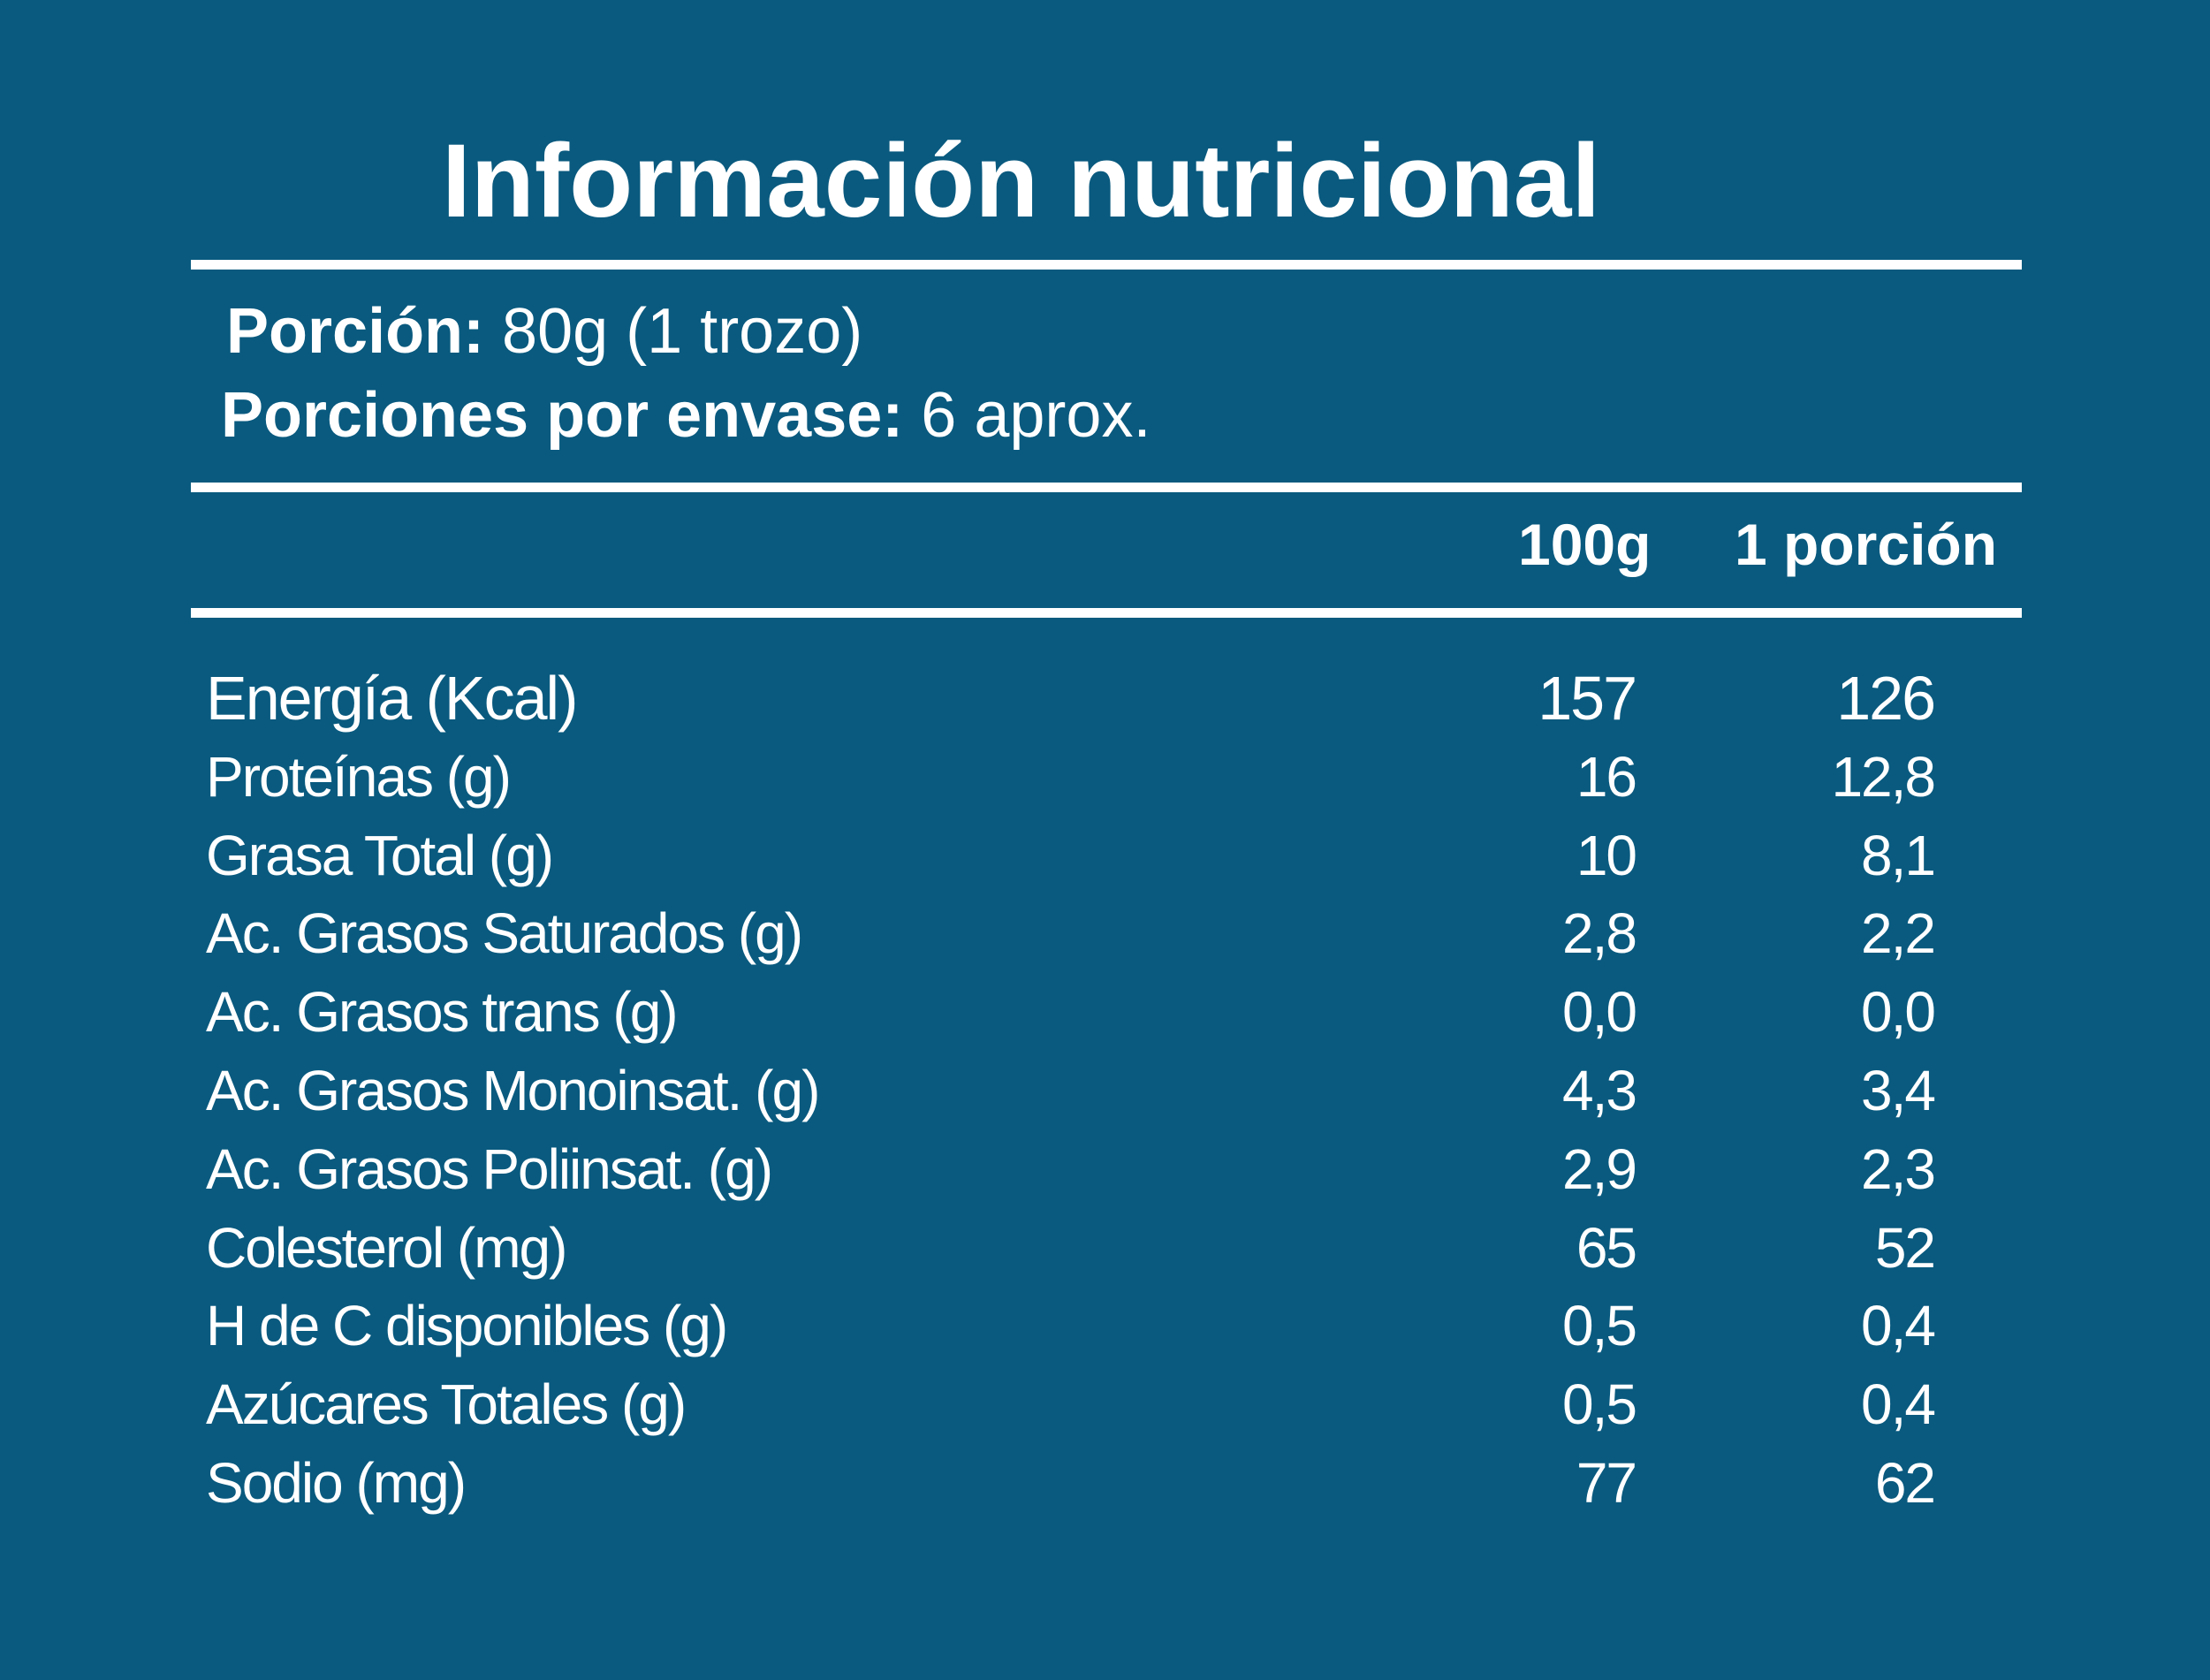 This screenshot has width=2210, height=1680. What do you see at coordinates (1105, 777) in the screenshot?
I see `table-row: Proteínas (g) 16 12,8` at bounding box center [1105, 777].